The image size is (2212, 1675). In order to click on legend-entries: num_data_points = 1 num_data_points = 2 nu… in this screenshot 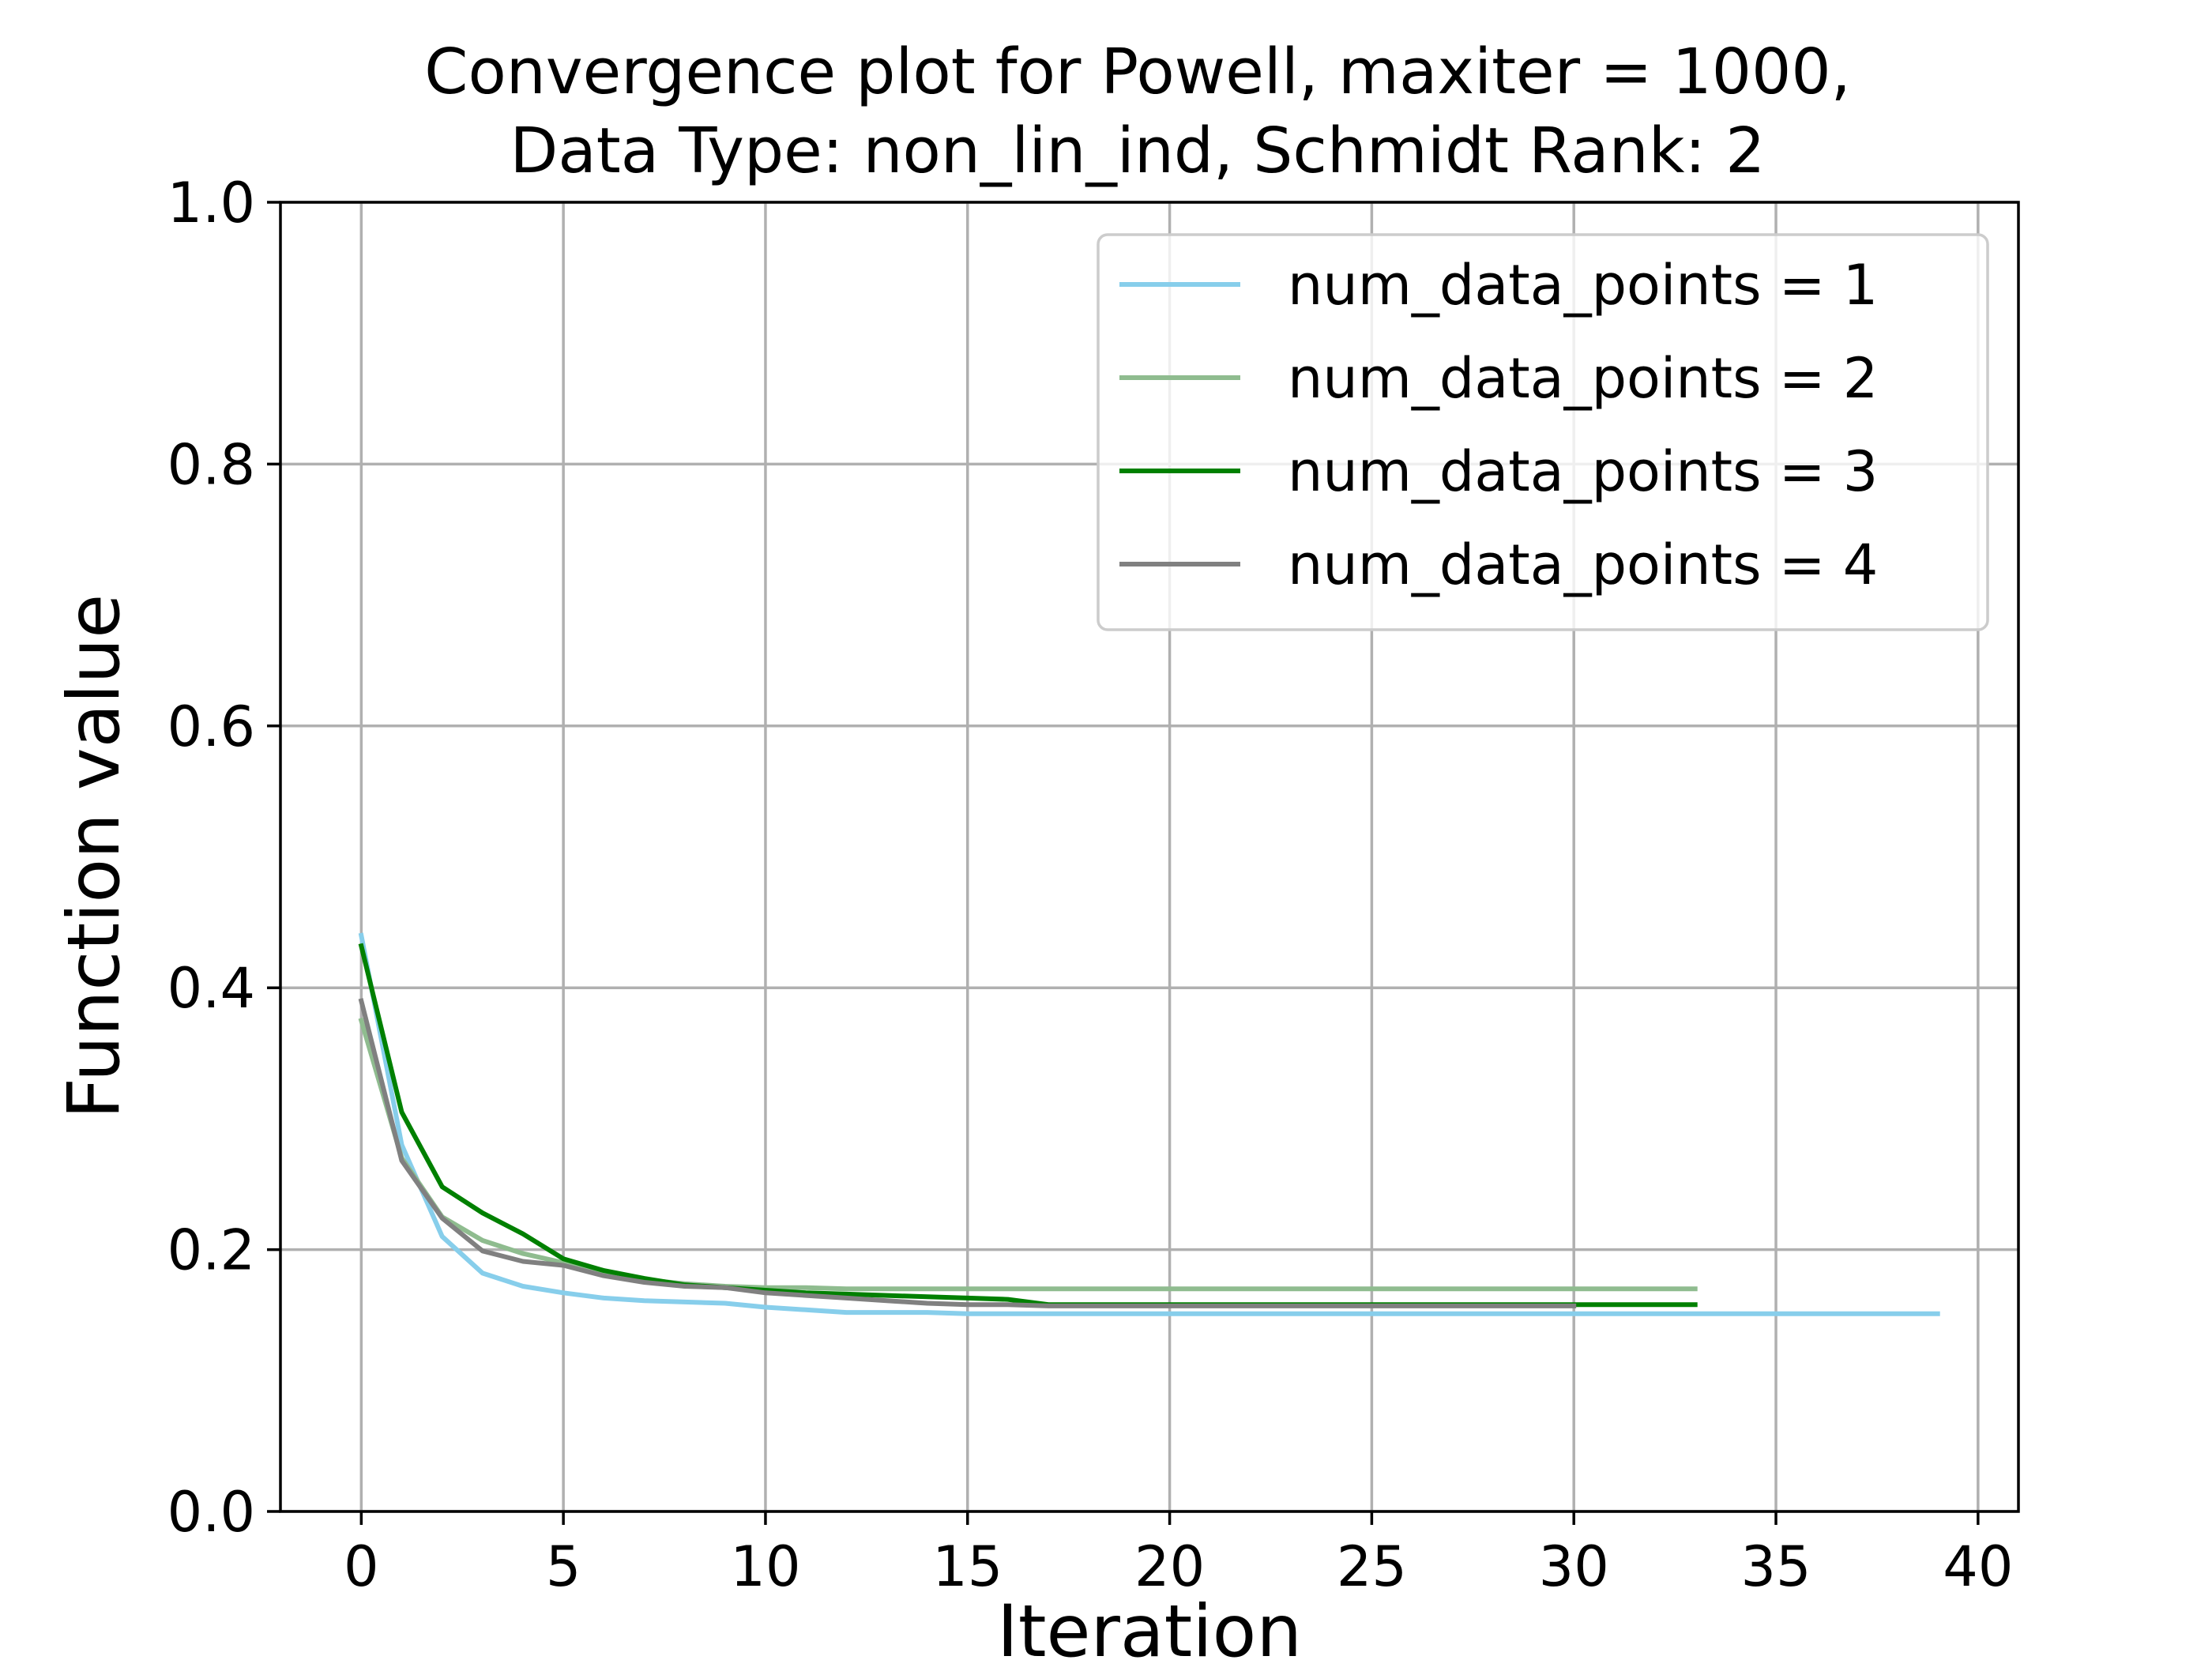, I will do `click(1499, 425)`.